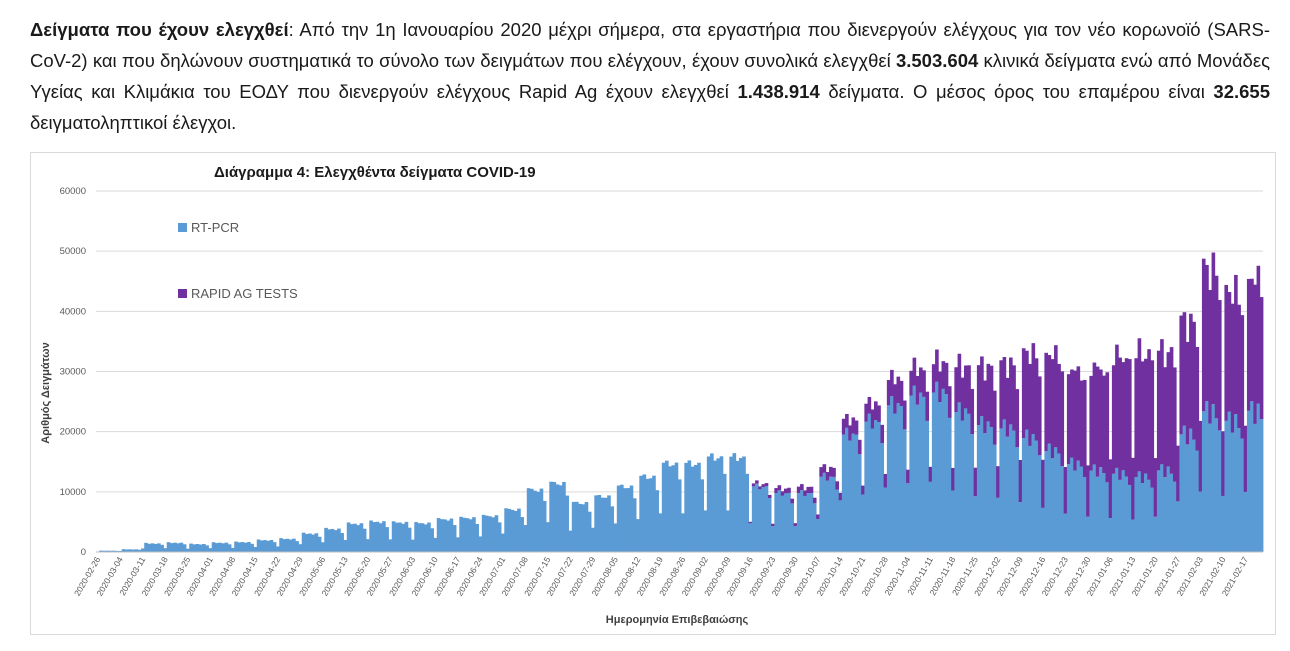 Image resolution: width=1290 pixels, height=651 pixels. I want to click on paragraph-heading: Δείγματα που έχουν ελεγχθεί, so click(159, 29).